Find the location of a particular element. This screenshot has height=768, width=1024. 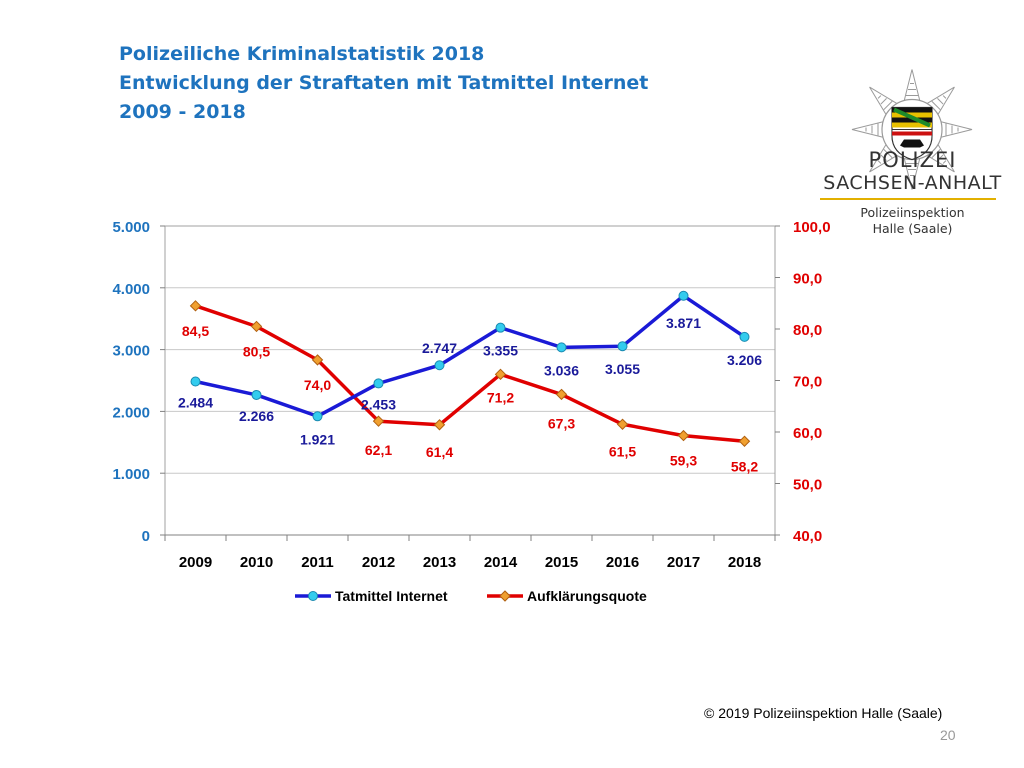

y-left-tick-label: 2.000 is located at coordinates (131, 412).